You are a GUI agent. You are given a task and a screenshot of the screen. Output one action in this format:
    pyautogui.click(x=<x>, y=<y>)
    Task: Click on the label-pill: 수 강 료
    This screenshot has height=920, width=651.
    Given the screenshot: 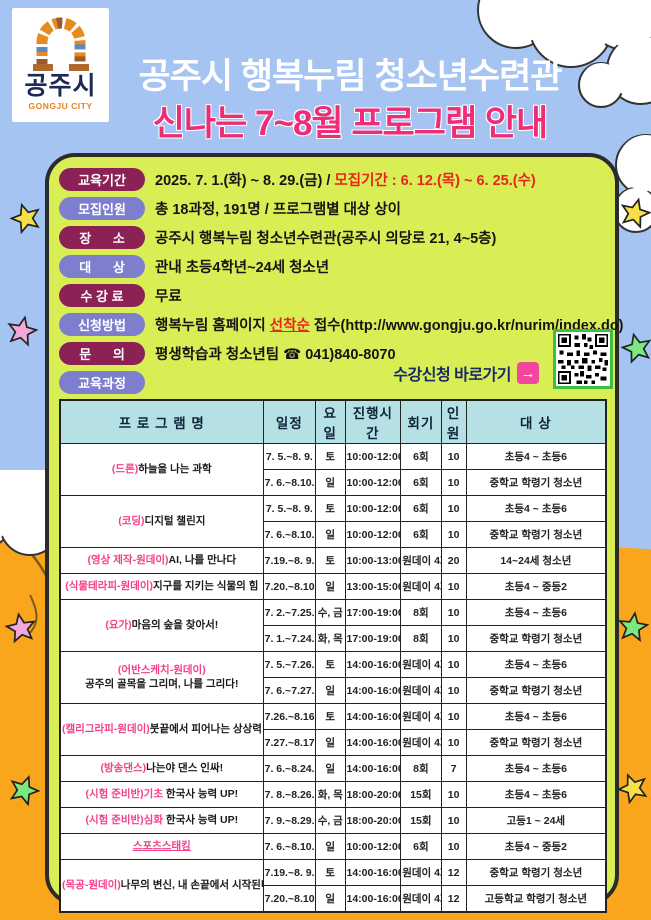 What is the action you would take?
    pyautogui.click(x=102, y=295)
    